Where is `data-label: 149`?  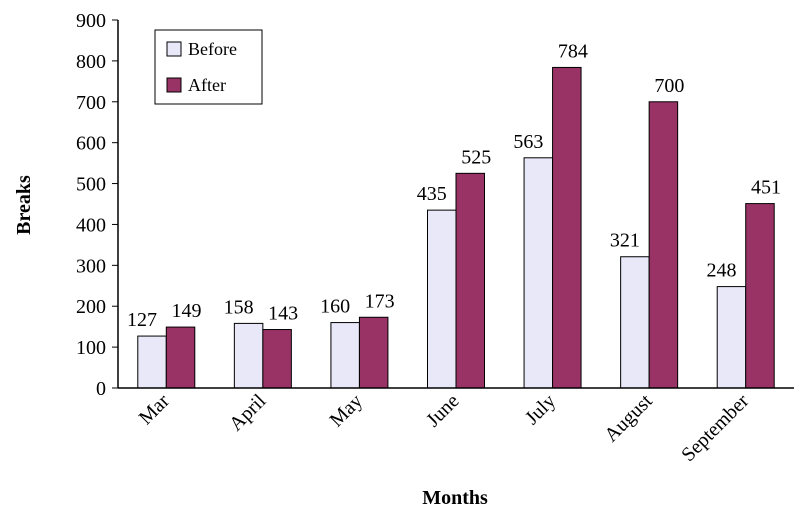
data-label: 149 is located at coordinates (187, 311).